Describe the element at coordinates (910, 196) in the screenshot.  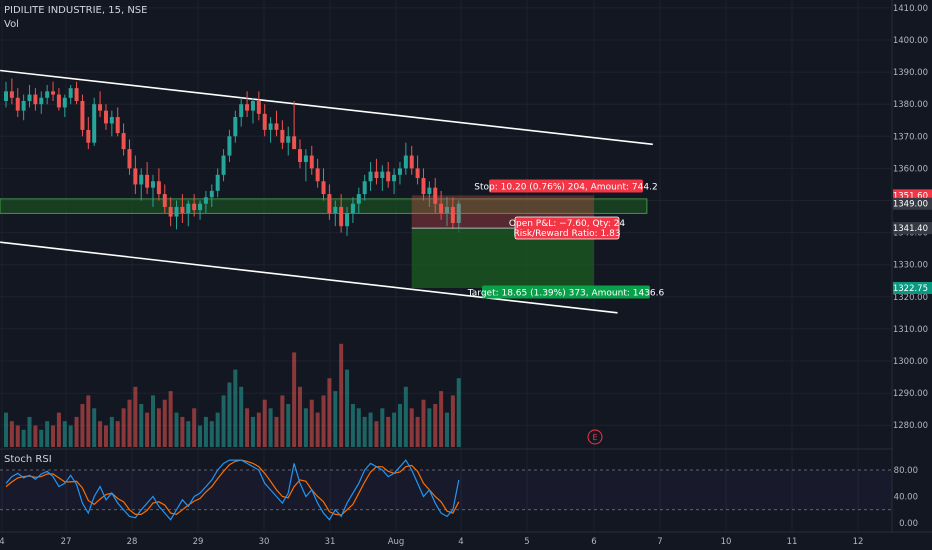
I see `price-marker-label: 1351.60` at that location.